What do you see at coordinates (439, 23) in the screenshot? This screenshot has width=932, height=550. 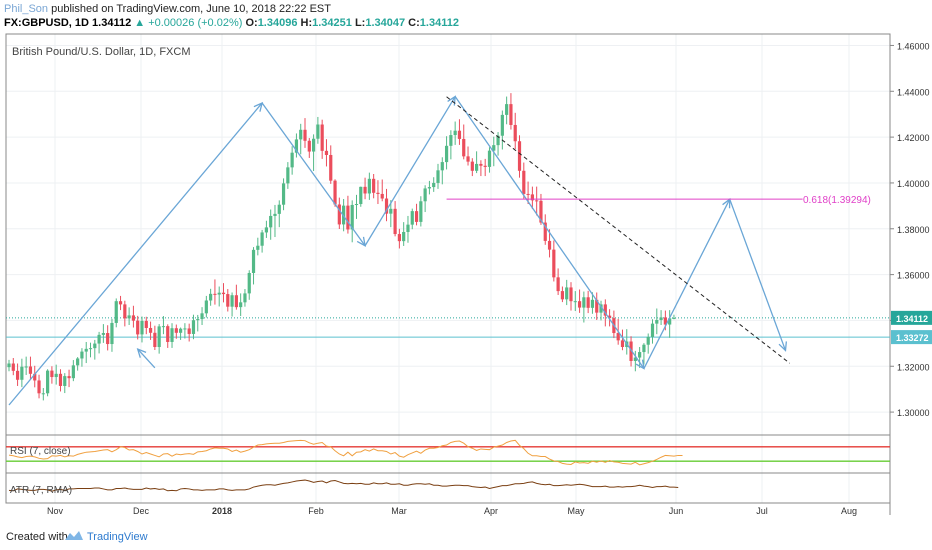 I see `close-value: 1.34112` at bounding box center [439, 23].